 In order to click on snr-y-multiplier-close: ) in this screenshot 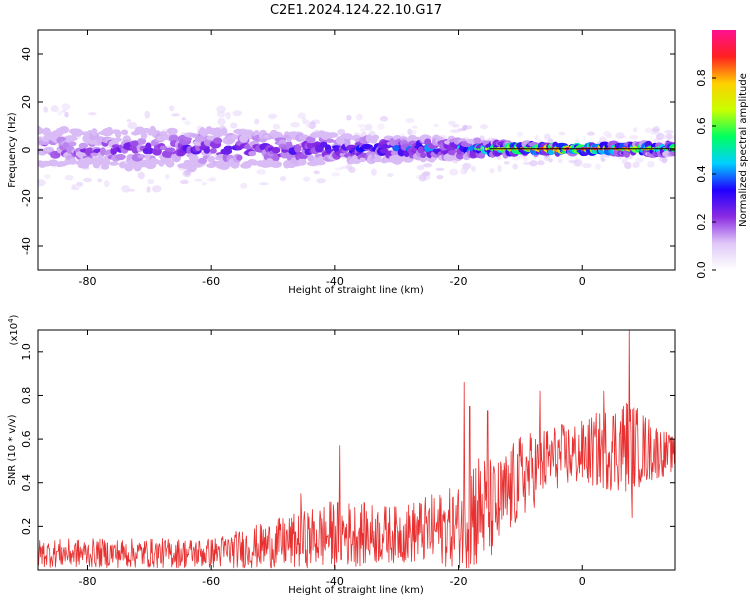, I will do `click(14, 316)`.